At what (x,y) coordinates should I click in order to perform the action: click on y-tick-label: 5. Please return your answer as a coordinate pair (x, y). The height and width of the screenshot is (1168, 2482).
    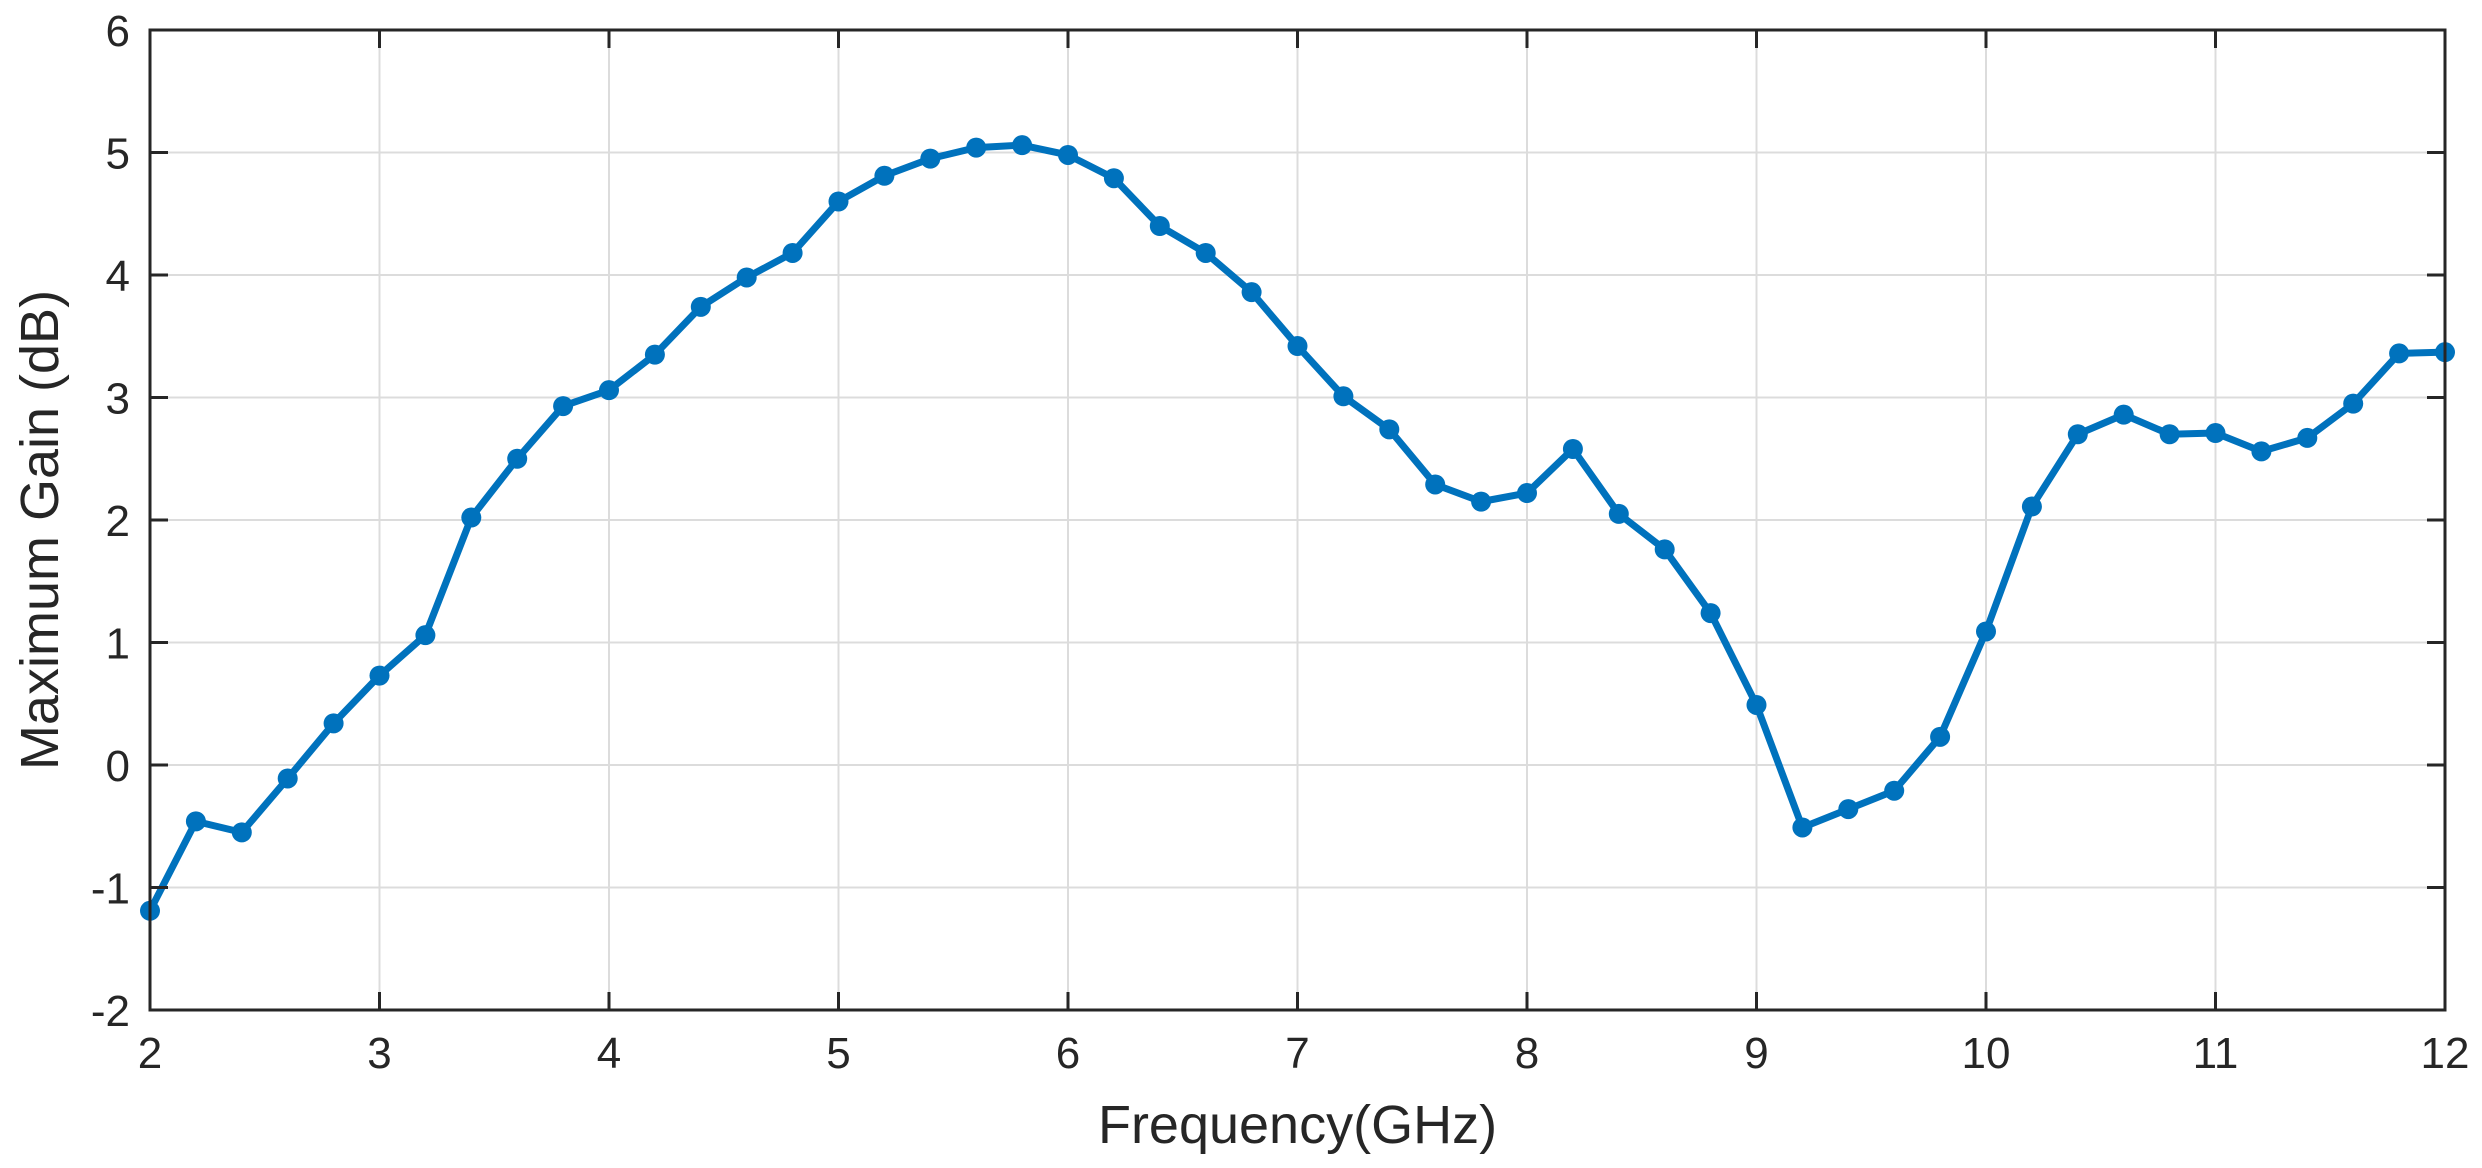
    Looking at the image, I should click on (118, 154).